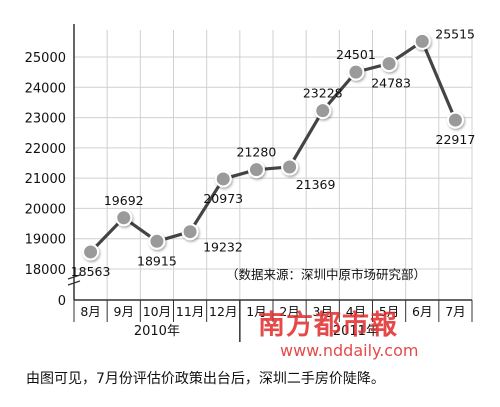  What do you see at coordinates (323, 311) in the screenshot?
I see `x-tick-label: 3月` at bounding box center [323, 311].